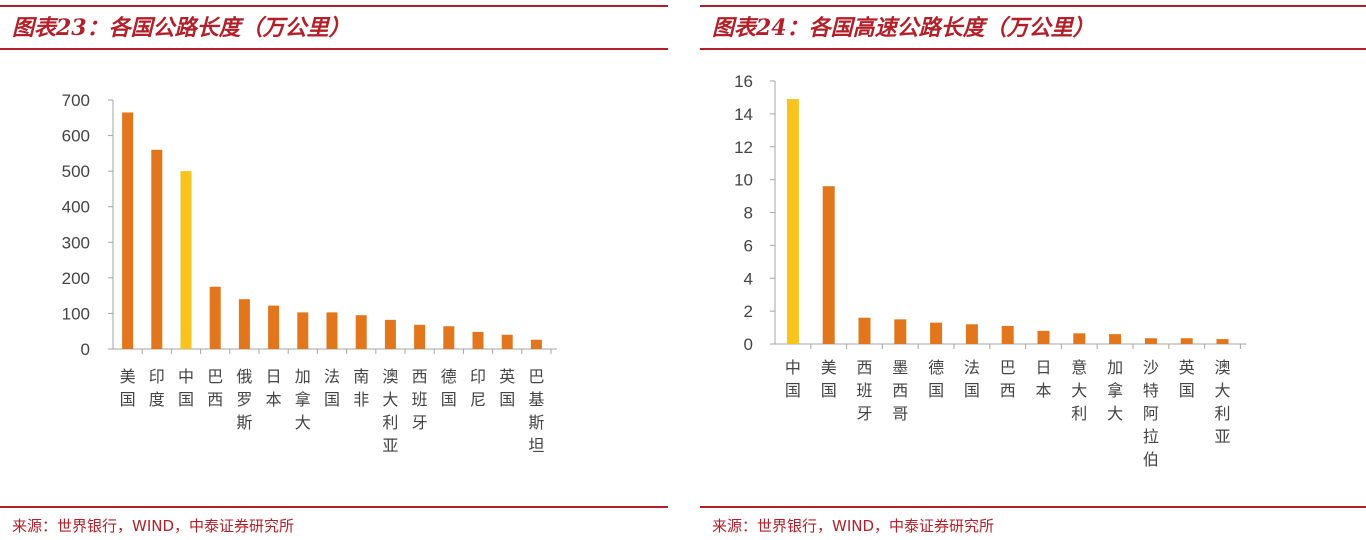  Describe the element at coordinates (900, 390) in the screenshot. I see `category-label: 墨西哥` at that location.